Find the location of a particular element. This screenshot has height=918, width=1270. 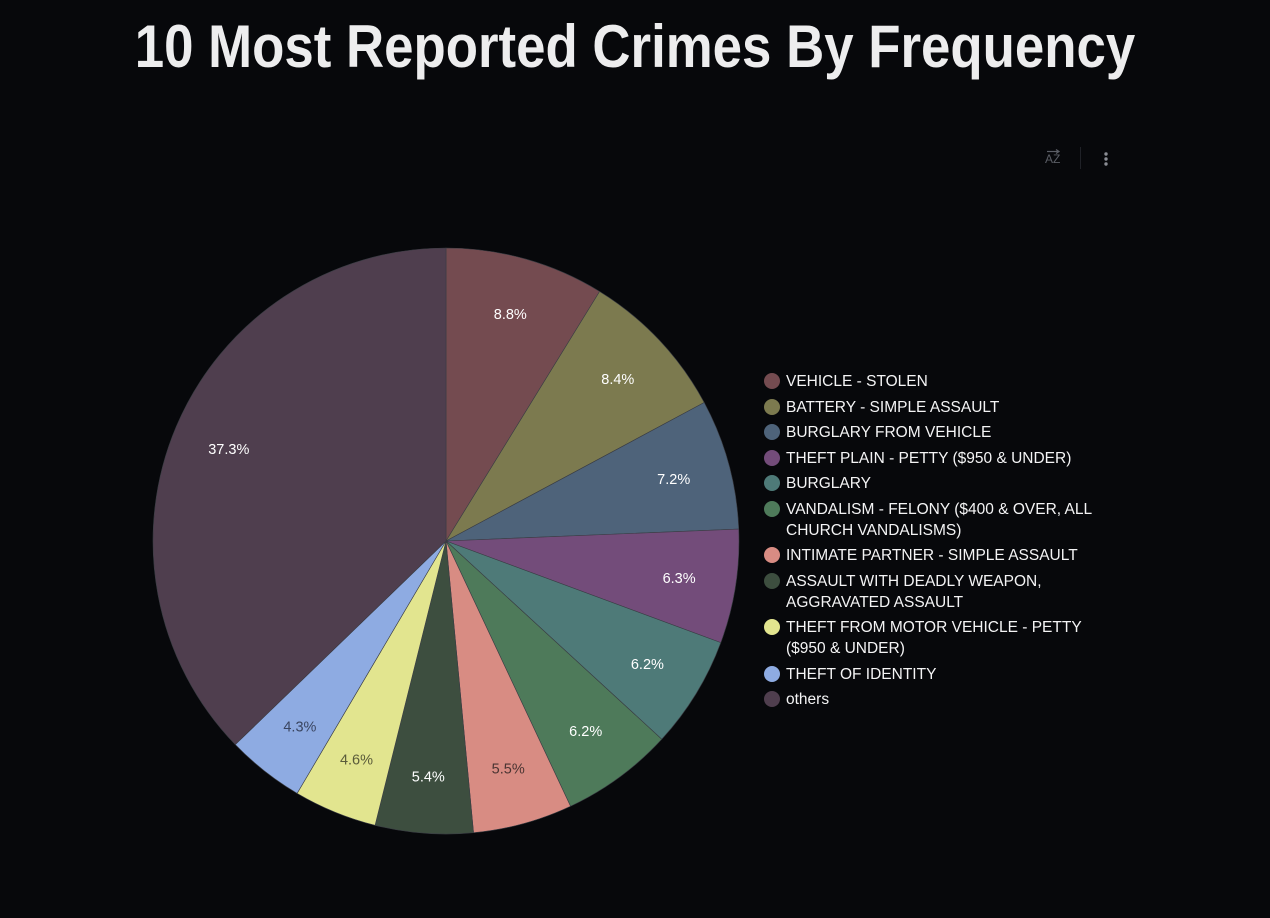

legend-label: THEFT PLAIN - PETTY ($950 & UNDER) is located at coordinates (929, 458).